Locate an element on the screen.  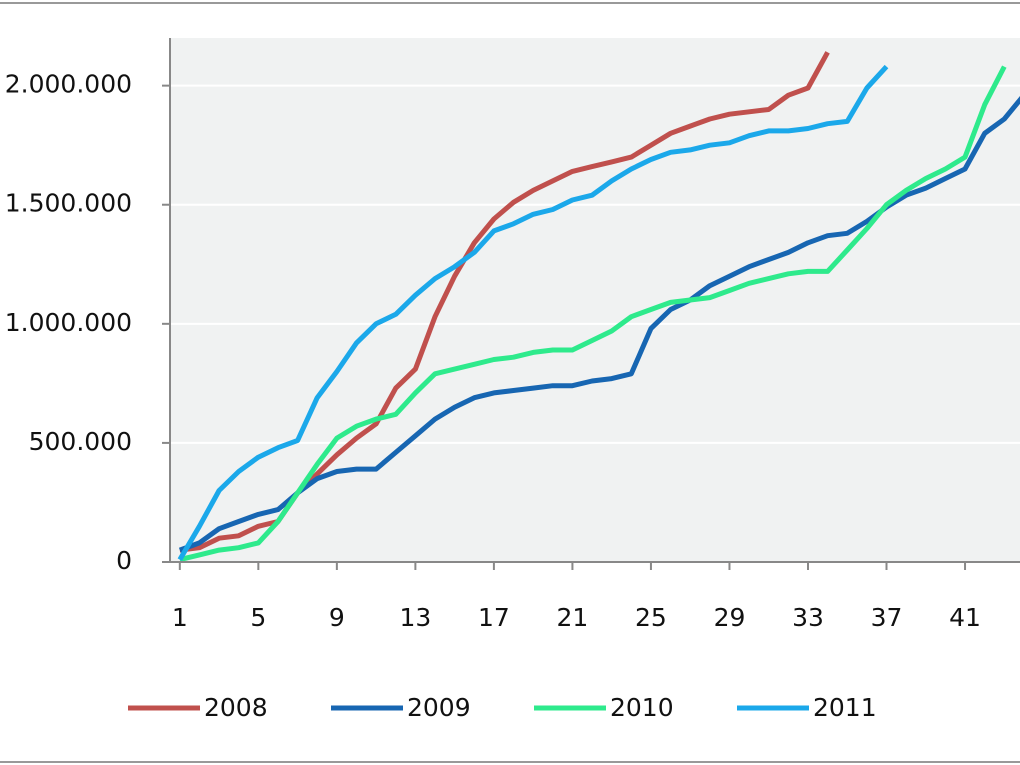
x-tick-label: 41 is located at coordinates (965, 617).